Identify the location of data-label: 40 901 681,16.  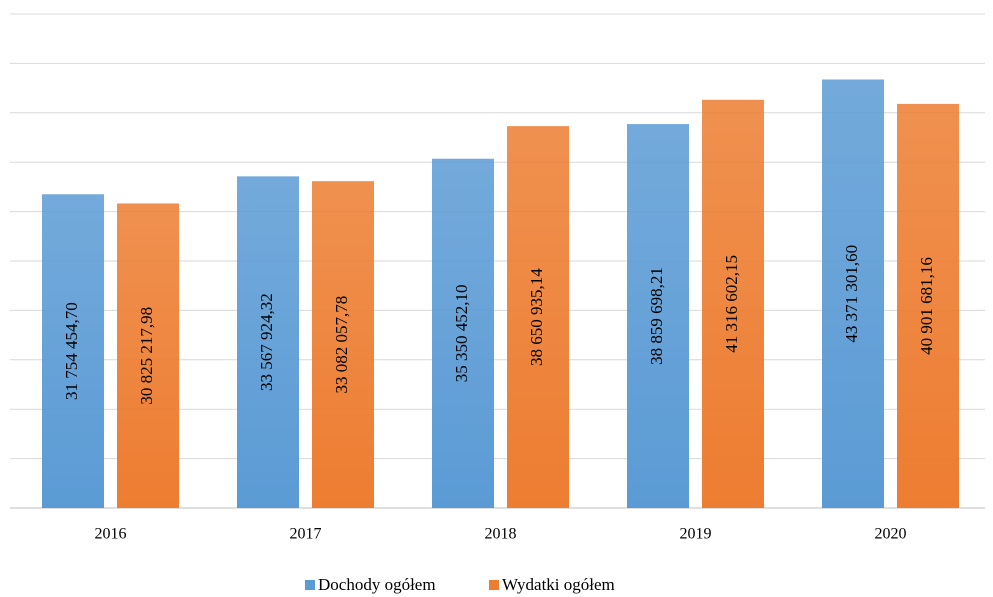
(926, 306).